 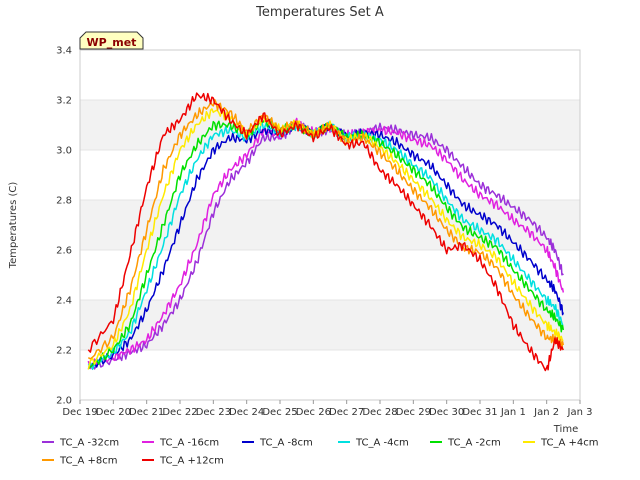 What do you see at coordinates (565, 429) in the screenshot?
I see `x-axis-title: Time` at bounding box center [565, 429].